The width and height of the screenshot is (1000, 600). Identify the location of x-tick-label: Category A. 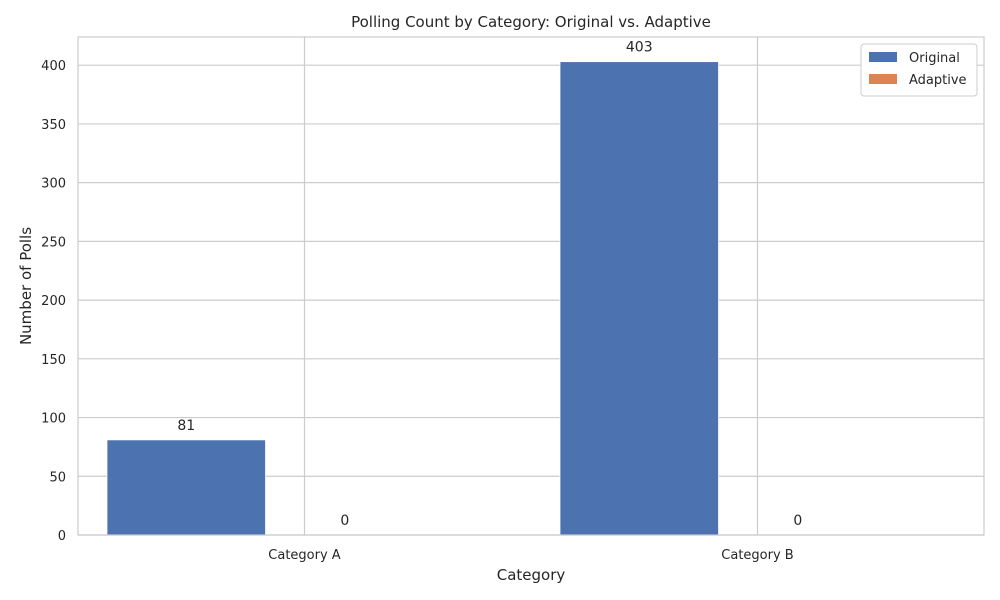
(304, 555).